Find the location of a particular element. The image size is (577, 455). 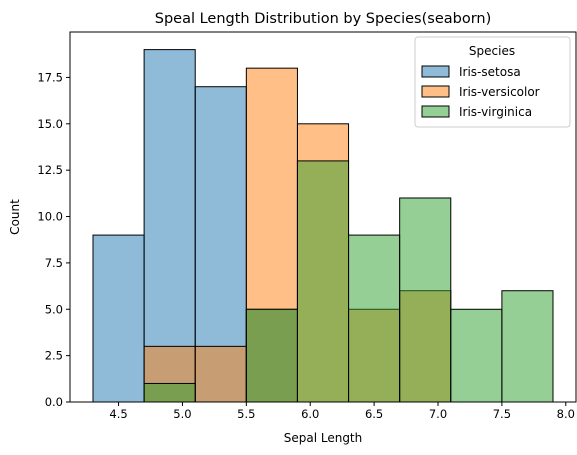

y-tick-label: 0.0 is located at coordinates (54, 402).